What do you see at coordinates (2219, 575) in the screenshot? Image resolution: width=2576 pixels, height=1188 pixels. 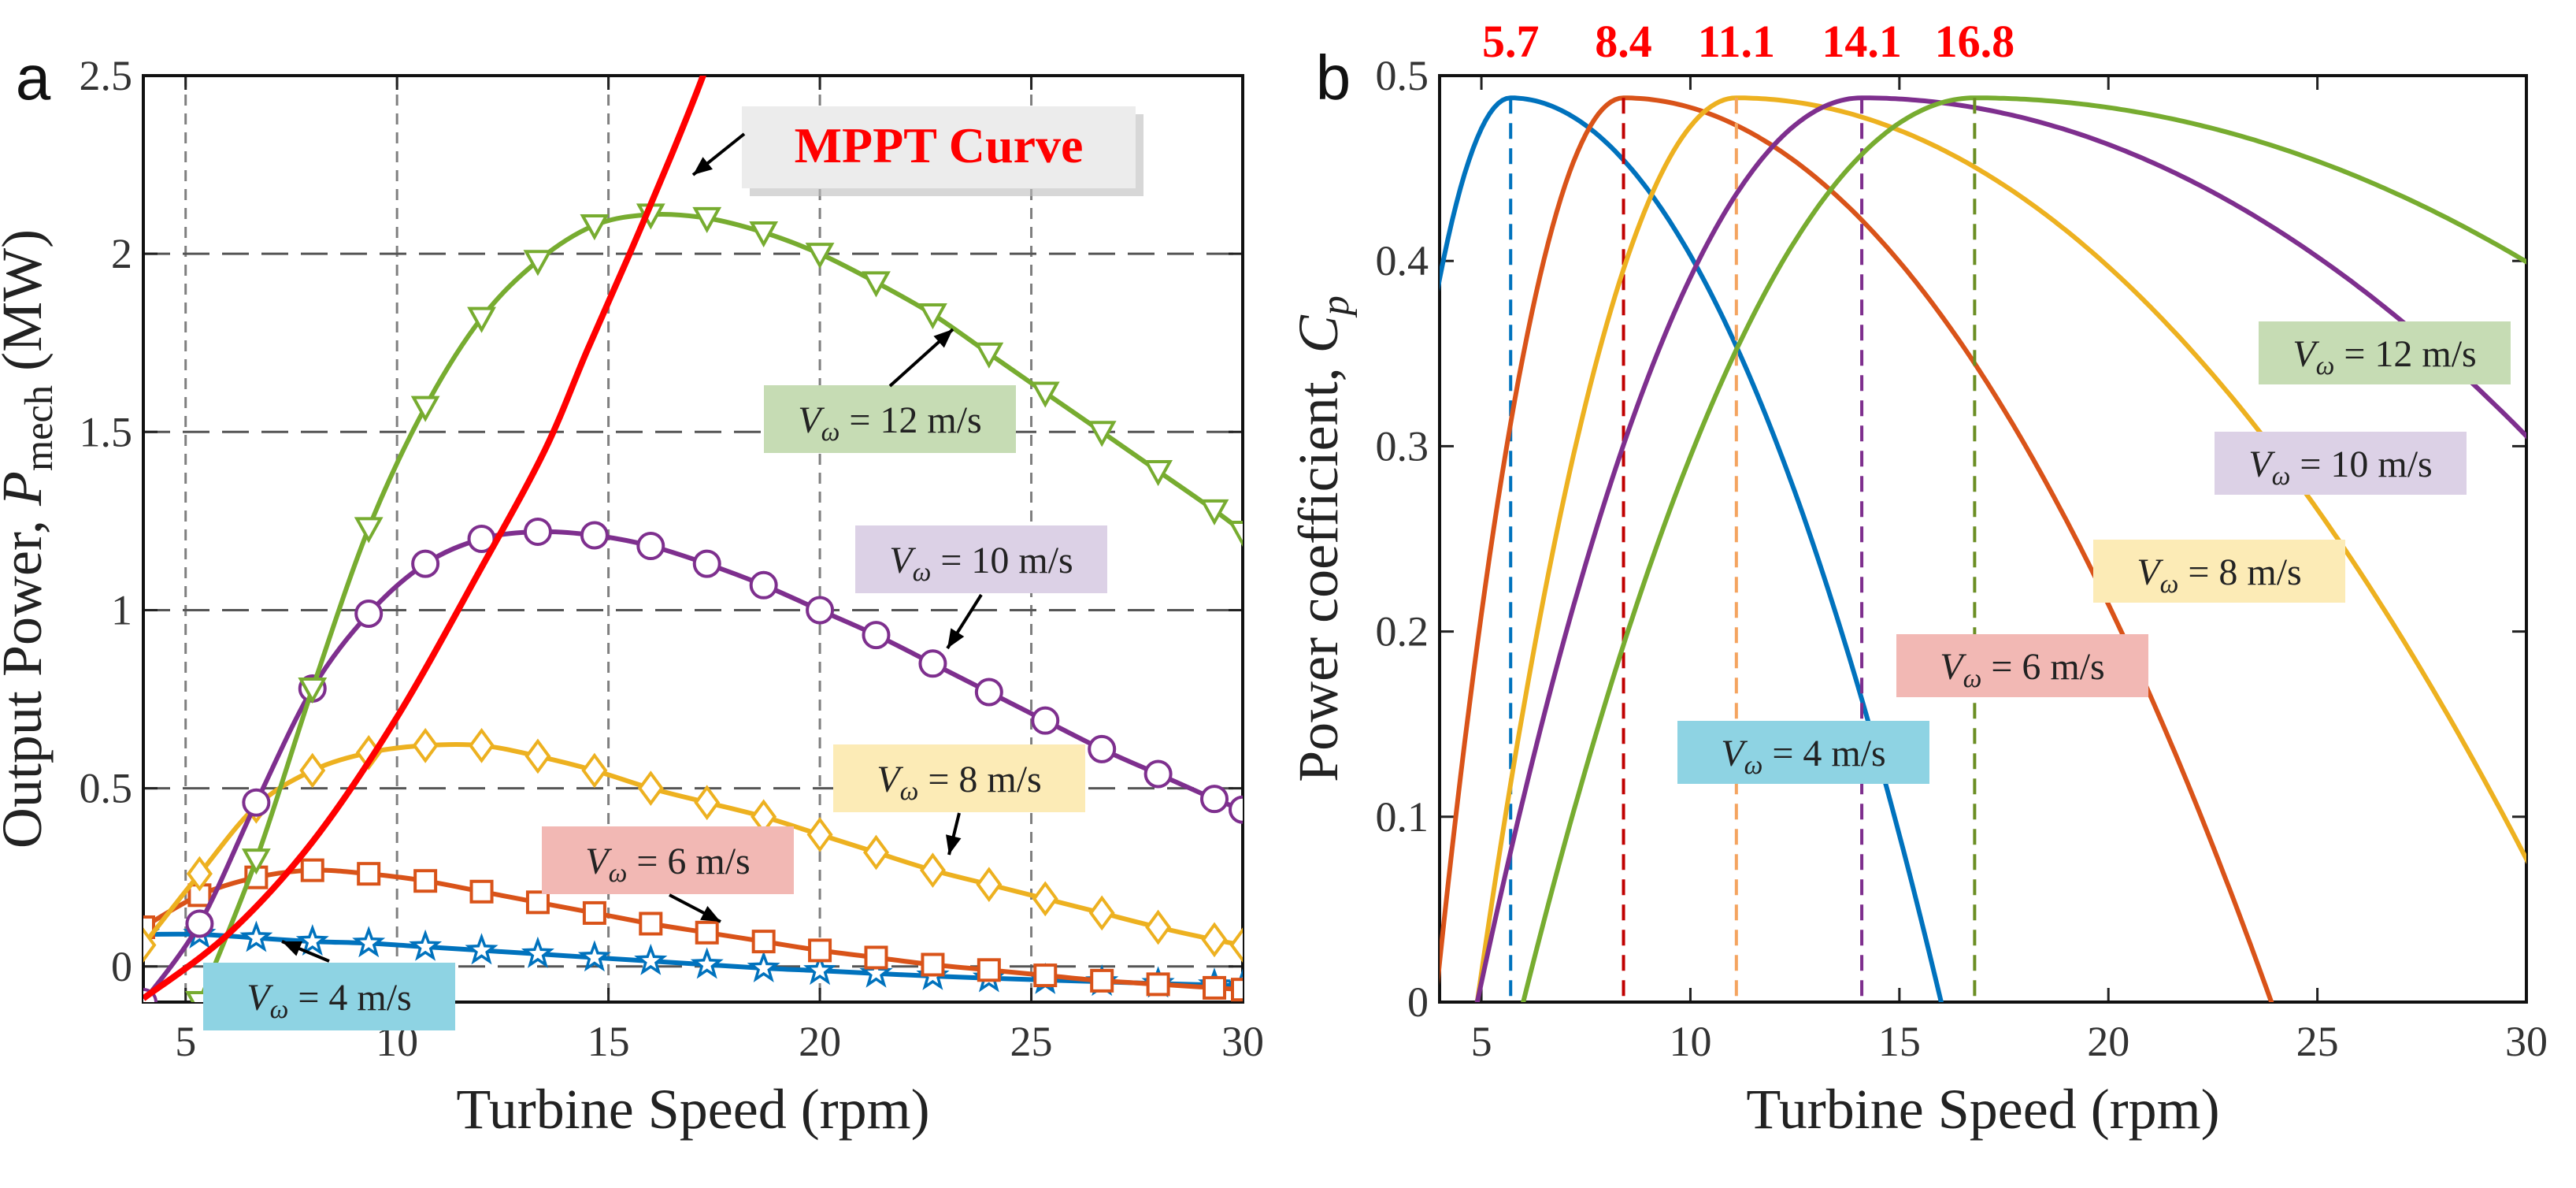 I see `annotation-label: Vω = 8 m/s` at bounding box center [2219, 575].